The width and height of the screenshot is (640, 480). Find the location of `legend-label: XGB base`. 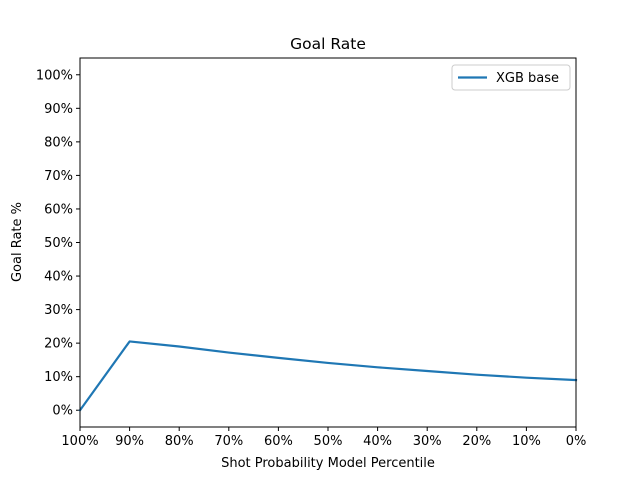

legend-label: XGB base is located at coordinates (527, 78).